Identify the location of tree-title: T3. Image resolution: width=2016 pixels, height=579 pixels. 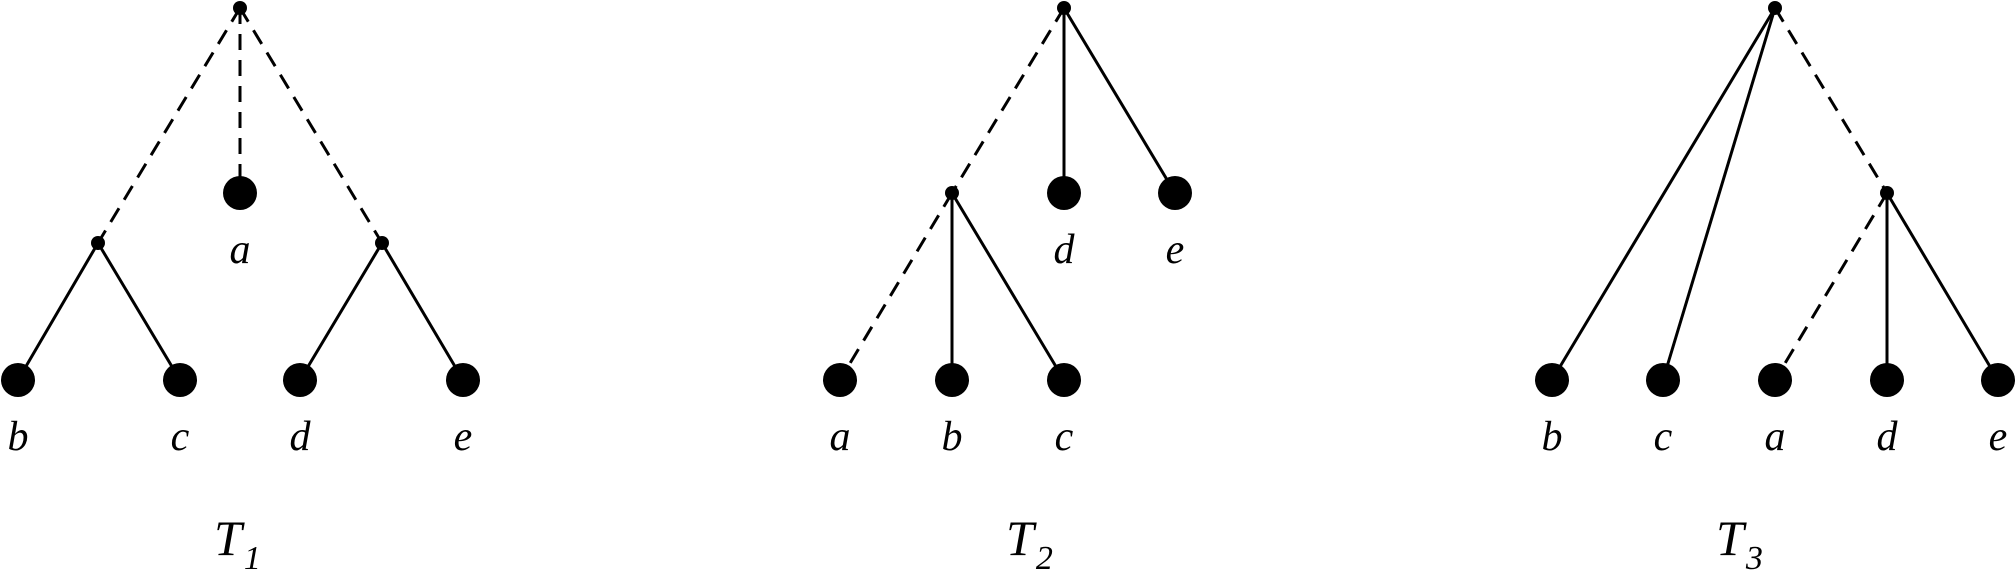
(1739, 543).